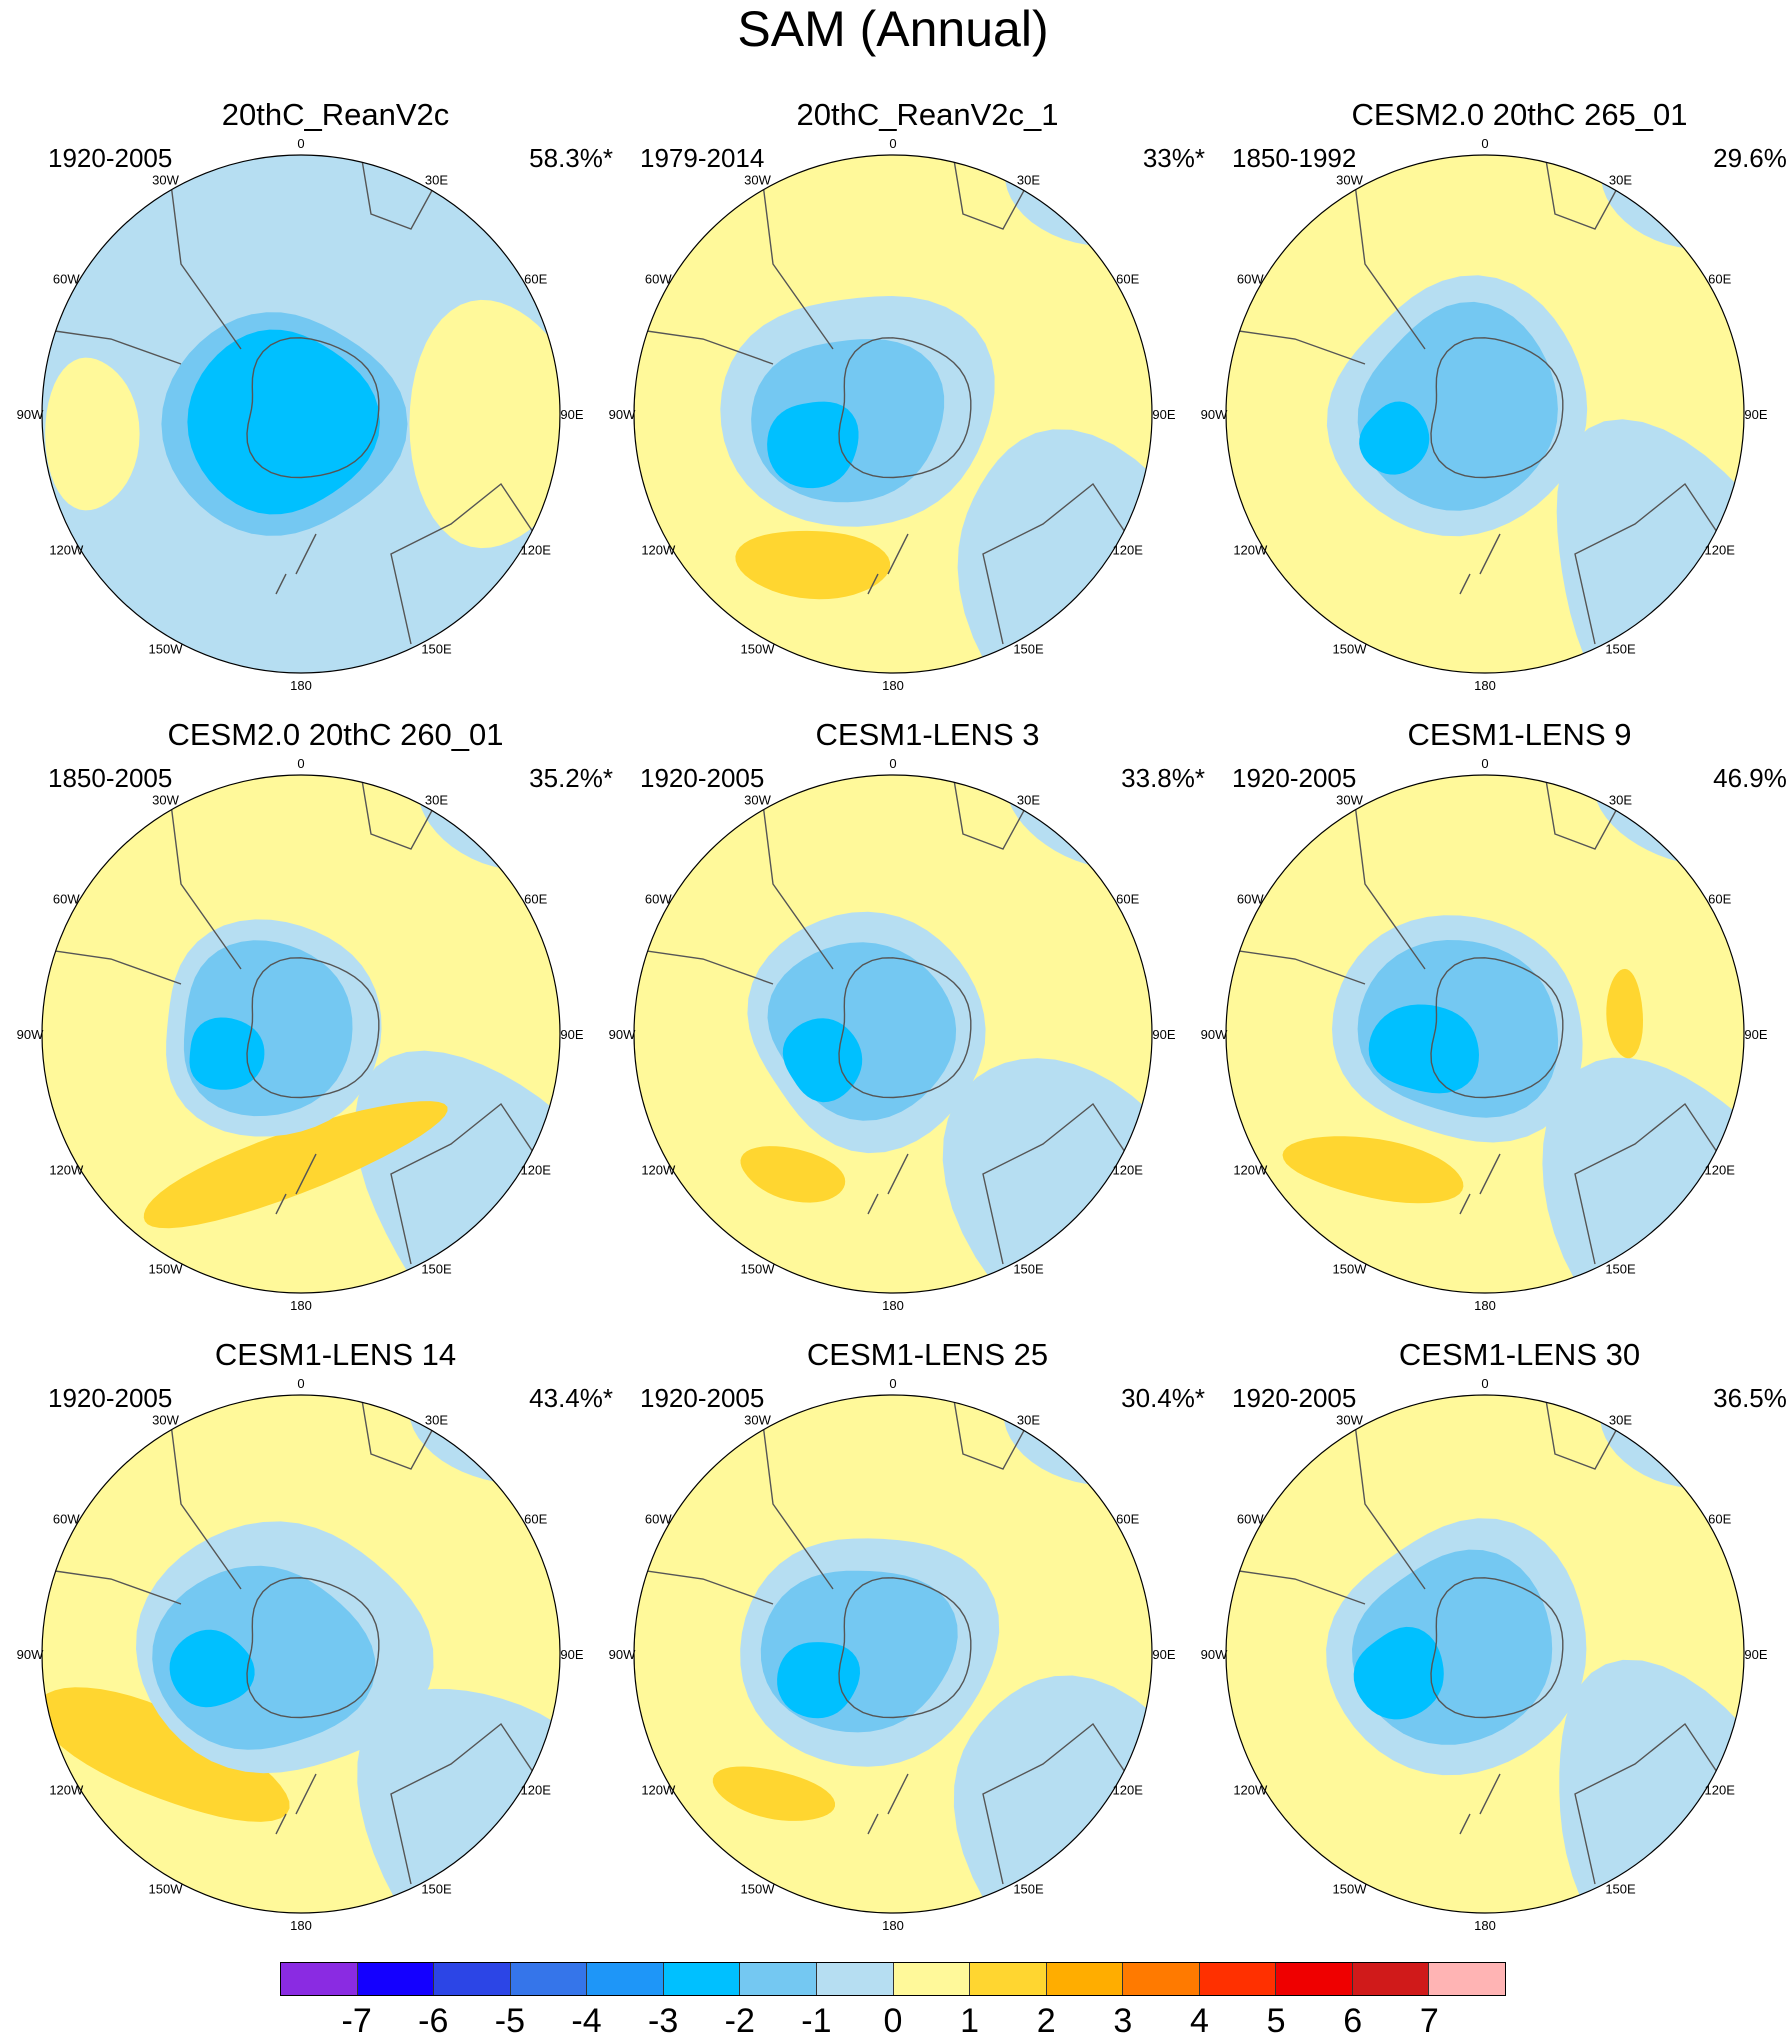 The image size is (1786, 2042). I want to click on colorbar-tick-label: -7, so click(356, 2021).